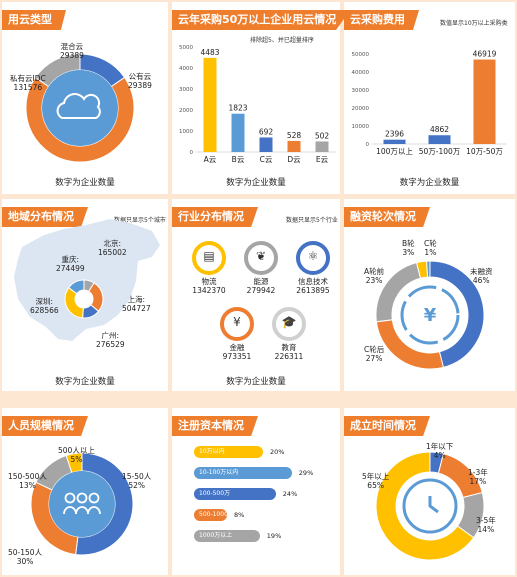 The height and width of the screenshot is (577, 517). I want to click on people-icon, so click(82, 504).